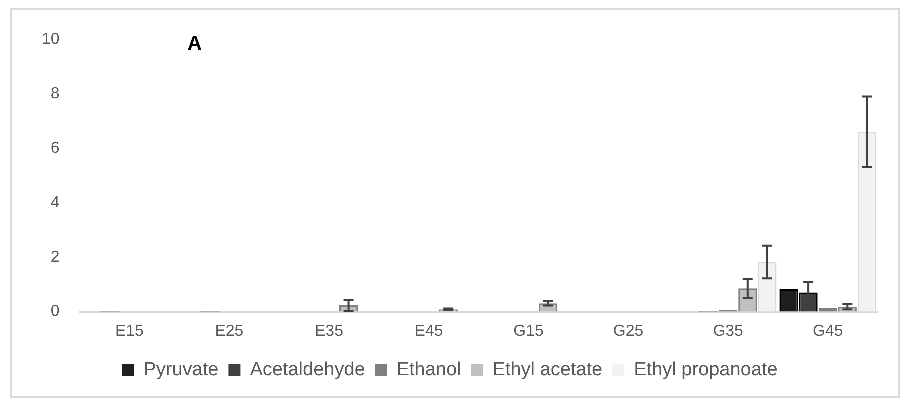  Describe the element at coordinates (329, 331) in the screenshot. I see `x-tick-label: E35` at that location.